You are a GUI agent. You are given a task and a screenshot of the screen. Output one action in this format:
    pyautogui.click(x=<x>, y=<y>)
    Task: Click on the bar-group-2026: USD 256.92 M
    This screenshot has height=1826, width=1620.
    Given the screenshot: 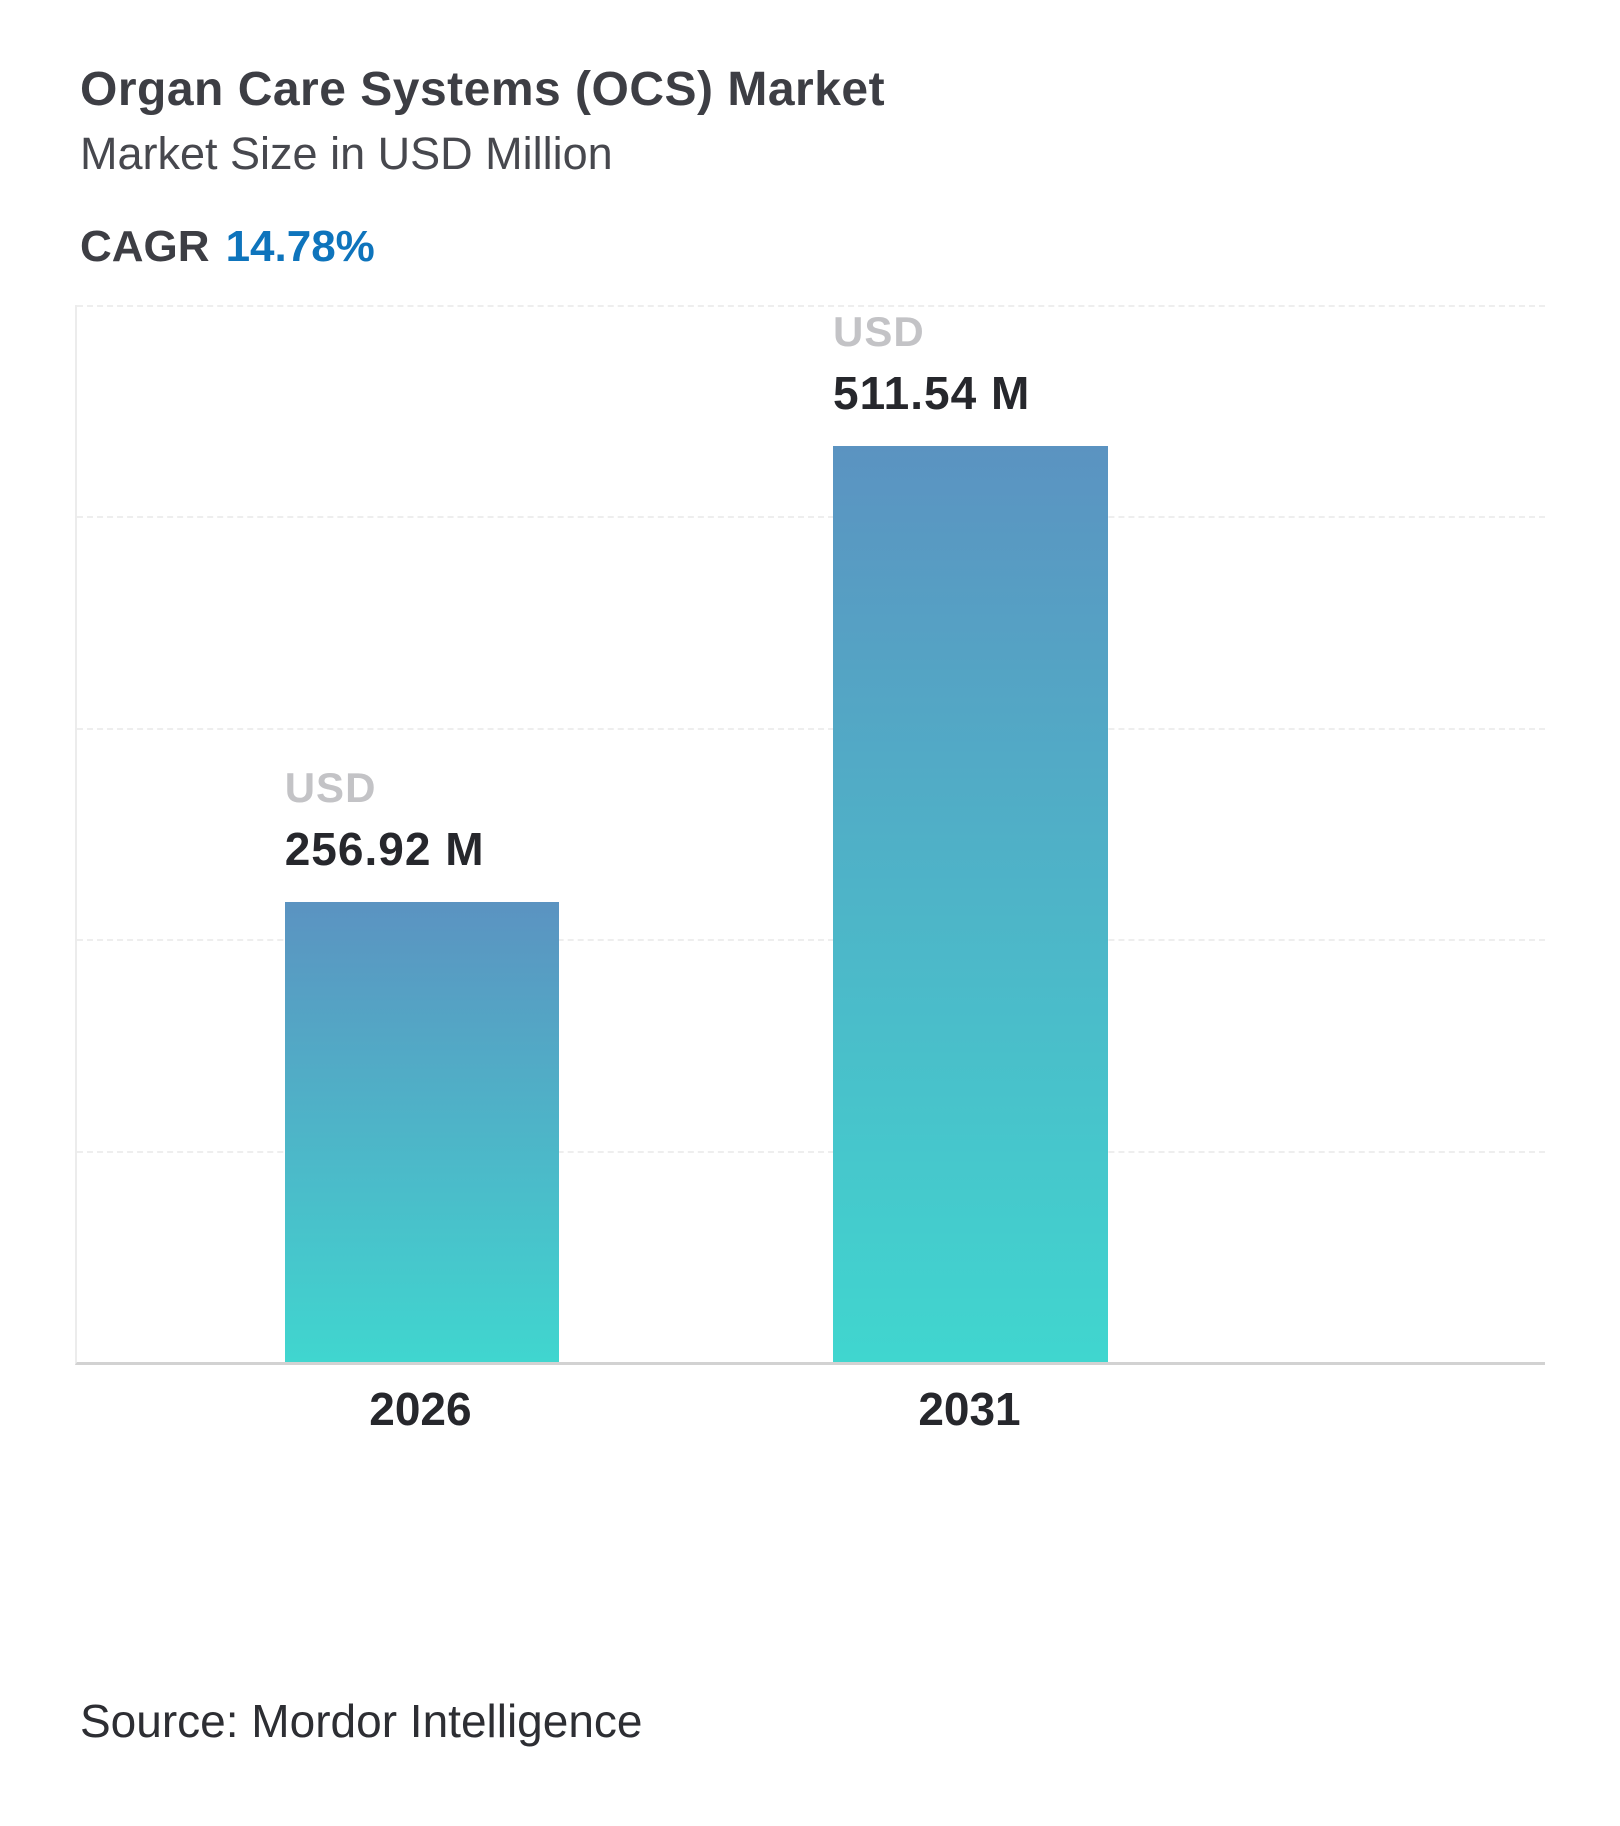 What is the action you would take?
    pyautogui.click(x=422, y=833)
    